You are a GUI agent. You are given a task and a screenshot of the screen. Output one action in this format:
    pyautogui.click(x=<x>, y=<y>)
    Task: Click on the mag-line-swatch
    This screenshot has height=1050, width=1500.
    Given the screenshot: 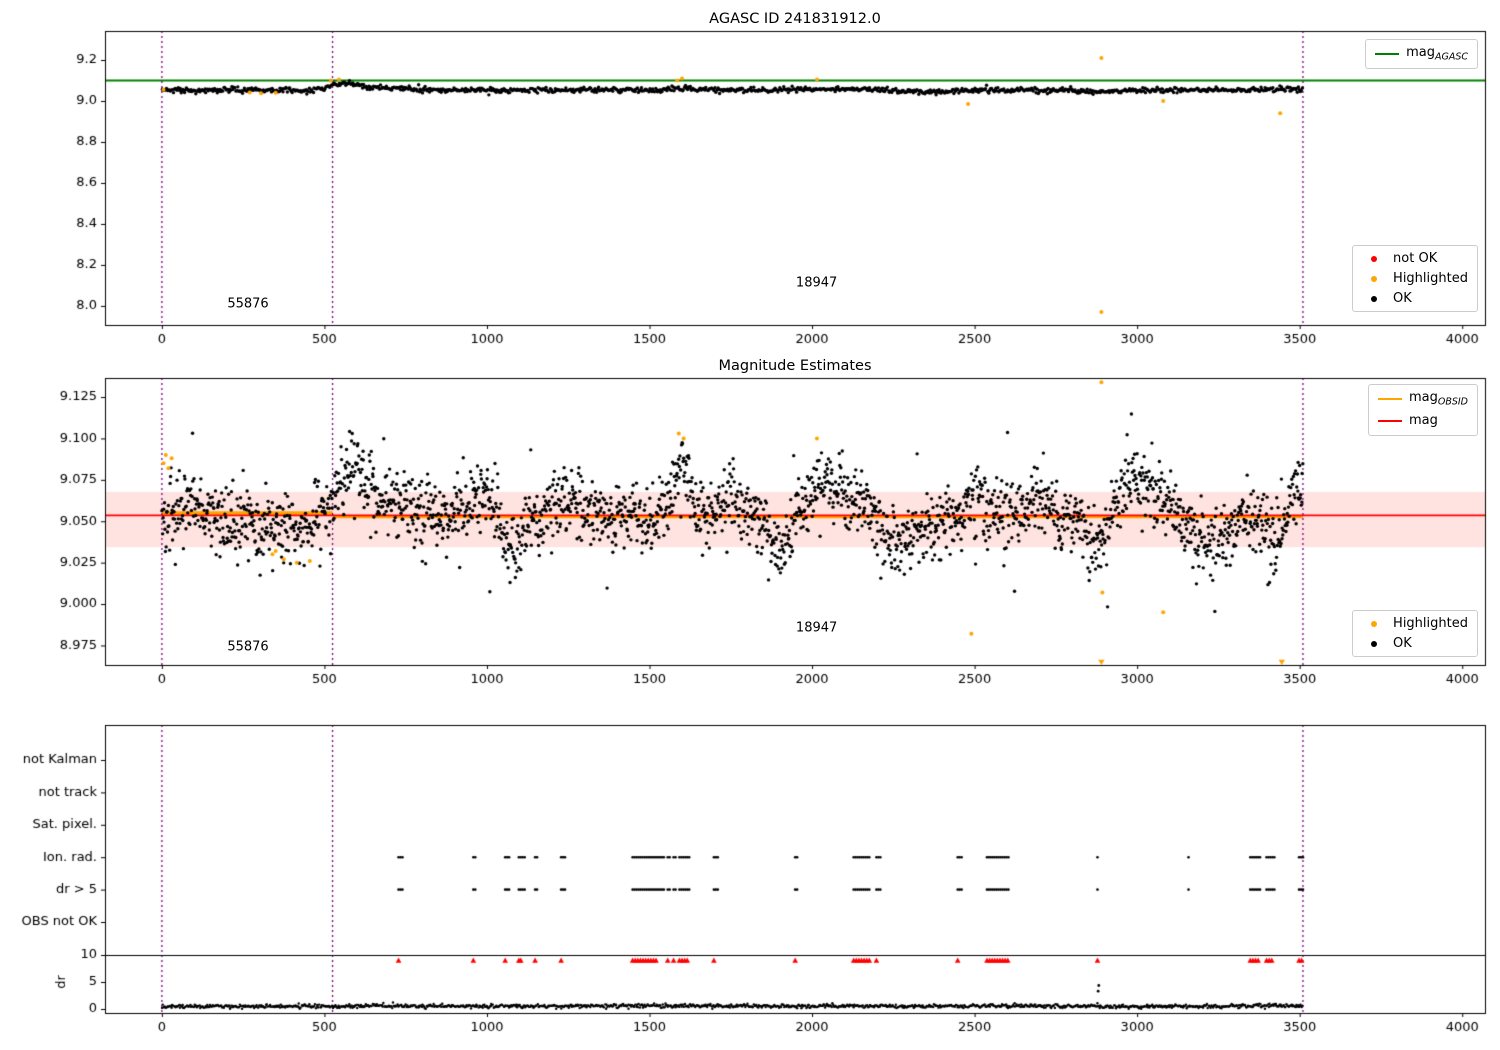 What is the action you would take?
    pyautogui.click(x=1389, y=421)
    